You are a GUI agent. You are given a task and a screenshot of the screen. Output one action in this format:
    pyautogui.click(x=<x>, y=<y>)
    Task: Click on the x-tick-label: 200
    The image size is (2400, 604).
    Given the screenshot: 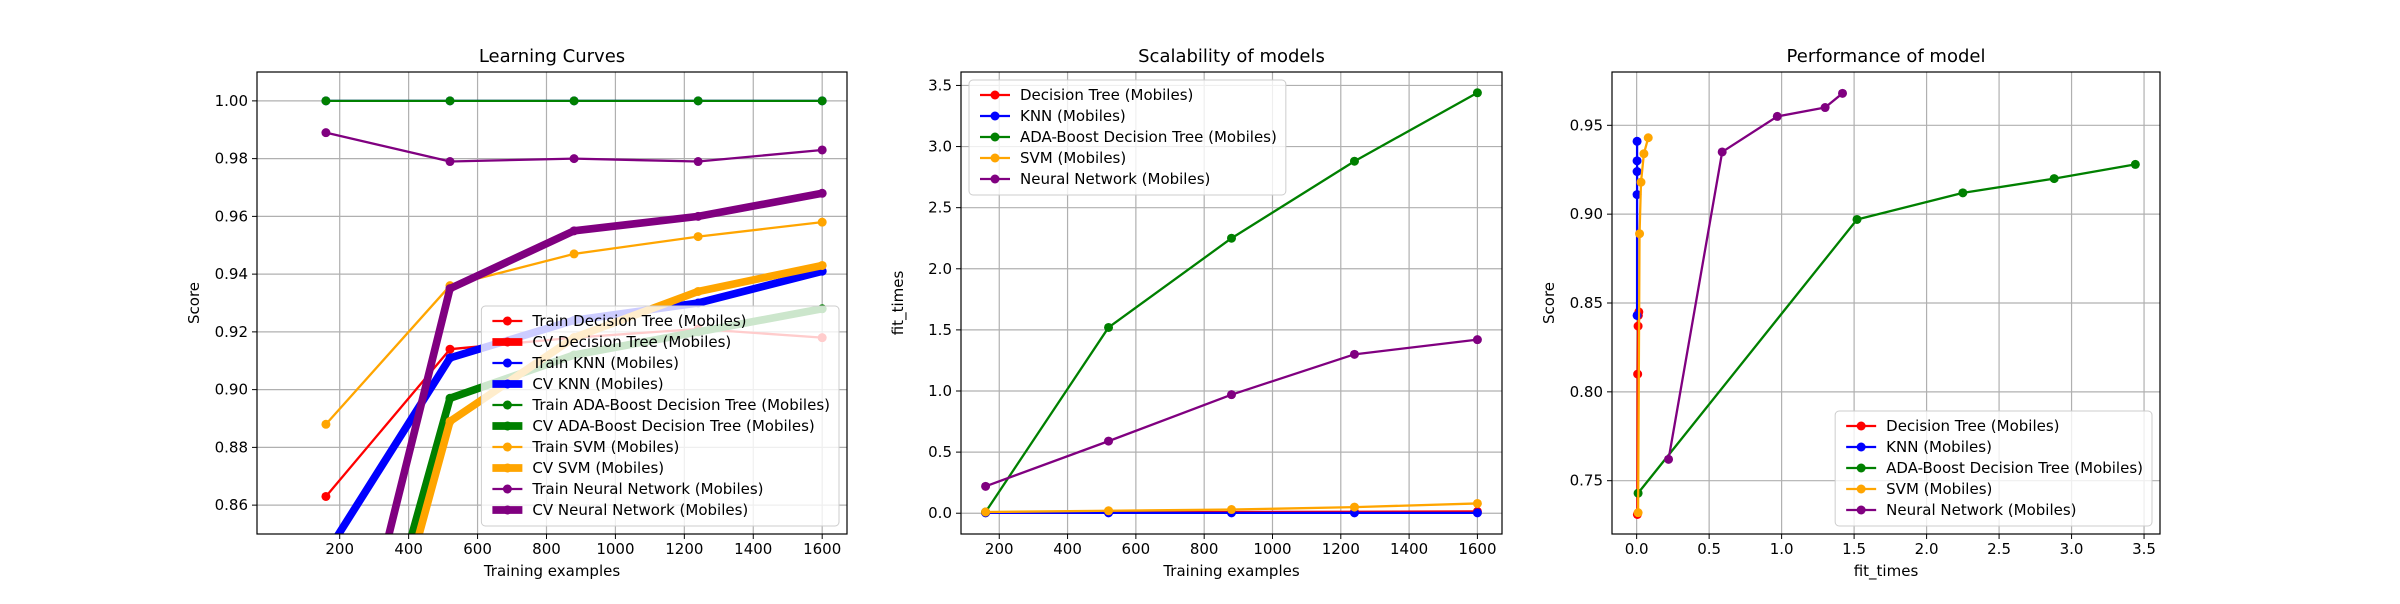 What is the action you would take?
    pyautogui.click(x=339, y=549)
    